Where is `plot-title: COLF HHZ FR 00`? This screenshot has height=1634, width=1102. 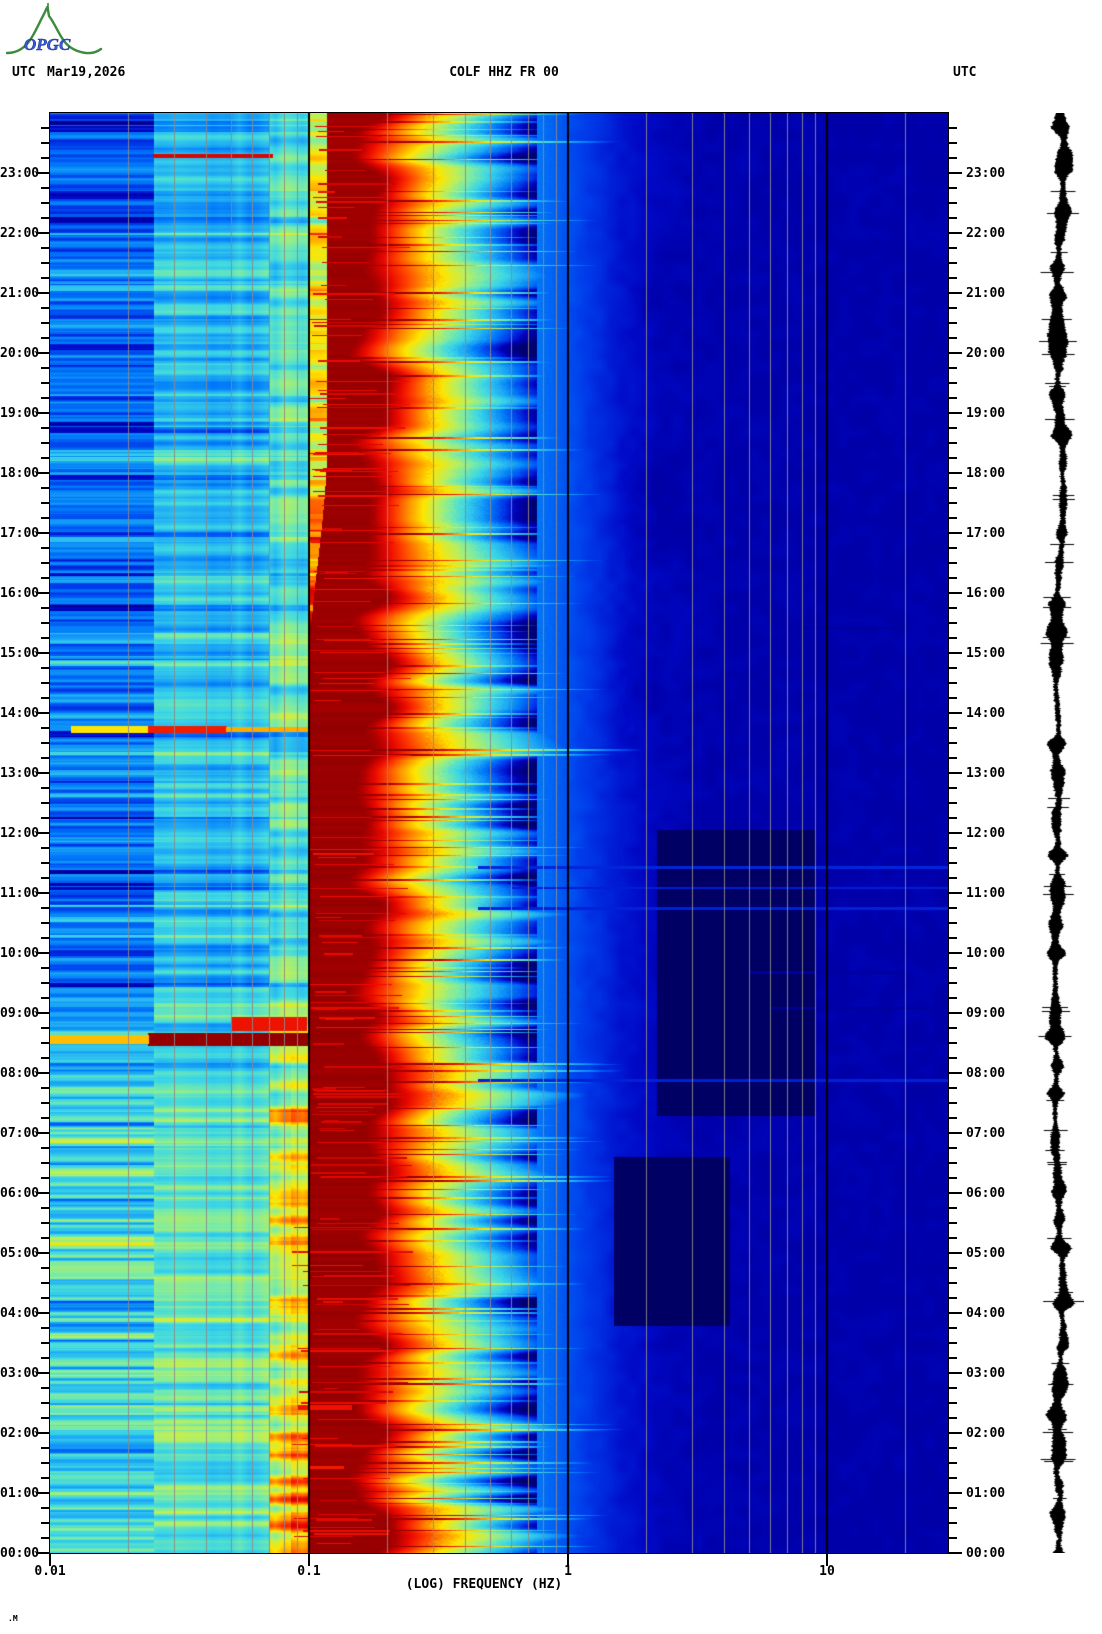 plot-title: COLF HHZ FR 00 is located at coordinates (504, 72).